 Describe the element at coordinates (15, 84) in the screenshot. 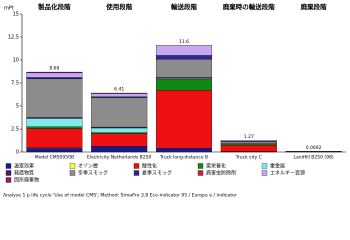

I see `y-tick-label: 7.5` at that location.